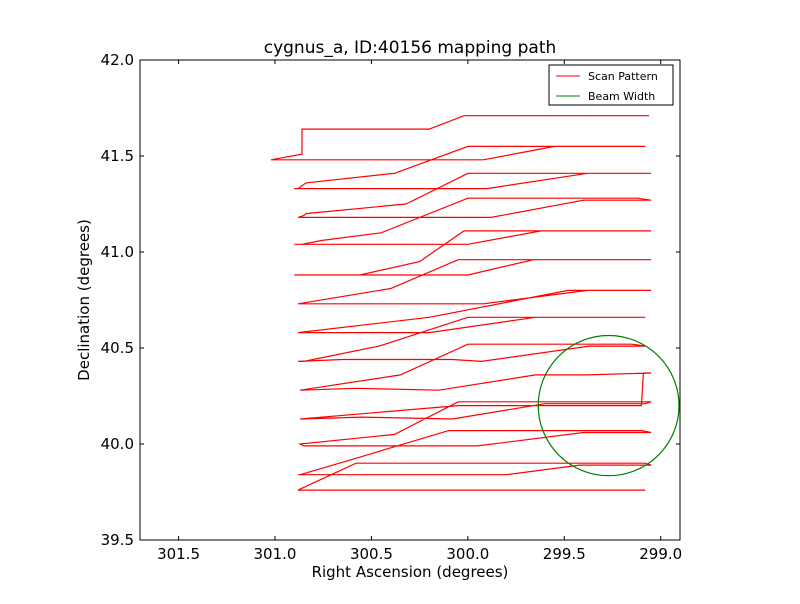 The image size is (800, 604). I want to click on y-tick-label: 39.5, so click(117, 540).